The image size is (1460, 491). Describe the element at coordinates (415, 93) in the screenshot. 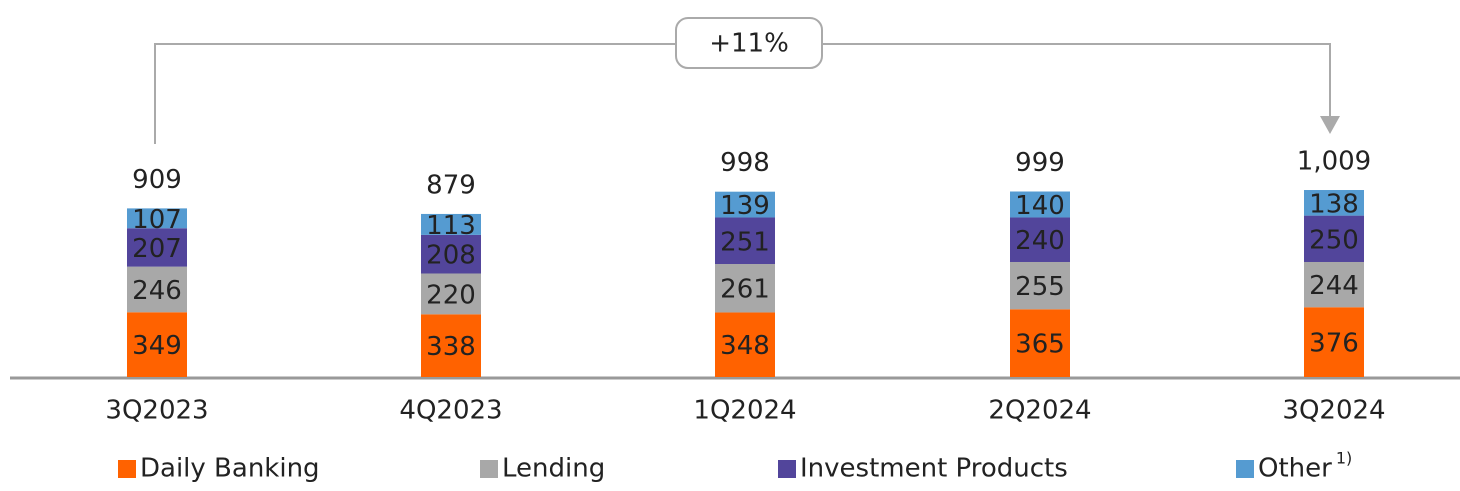

I see `bracket-left` at that location.